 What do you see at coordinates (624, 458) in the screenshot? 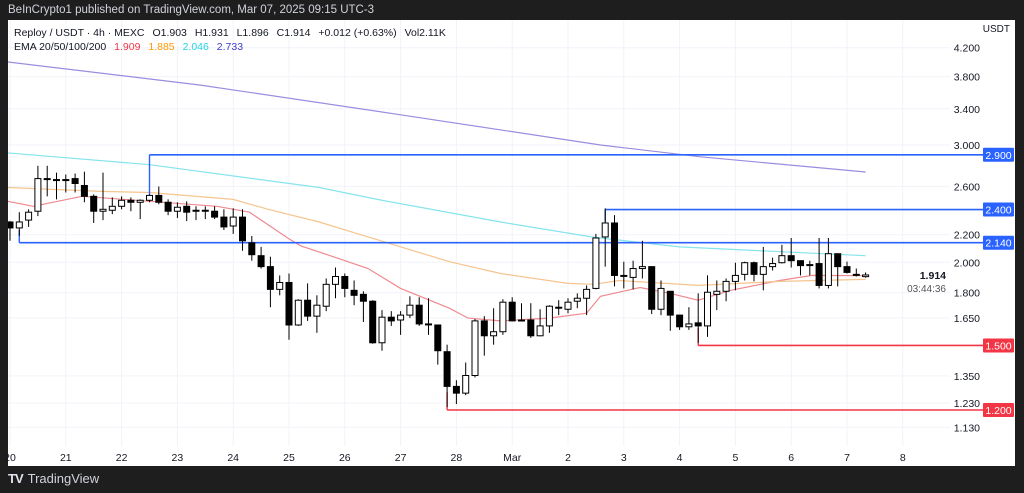
I see `time-tick-label: 3` at bounding box center [624, 458].